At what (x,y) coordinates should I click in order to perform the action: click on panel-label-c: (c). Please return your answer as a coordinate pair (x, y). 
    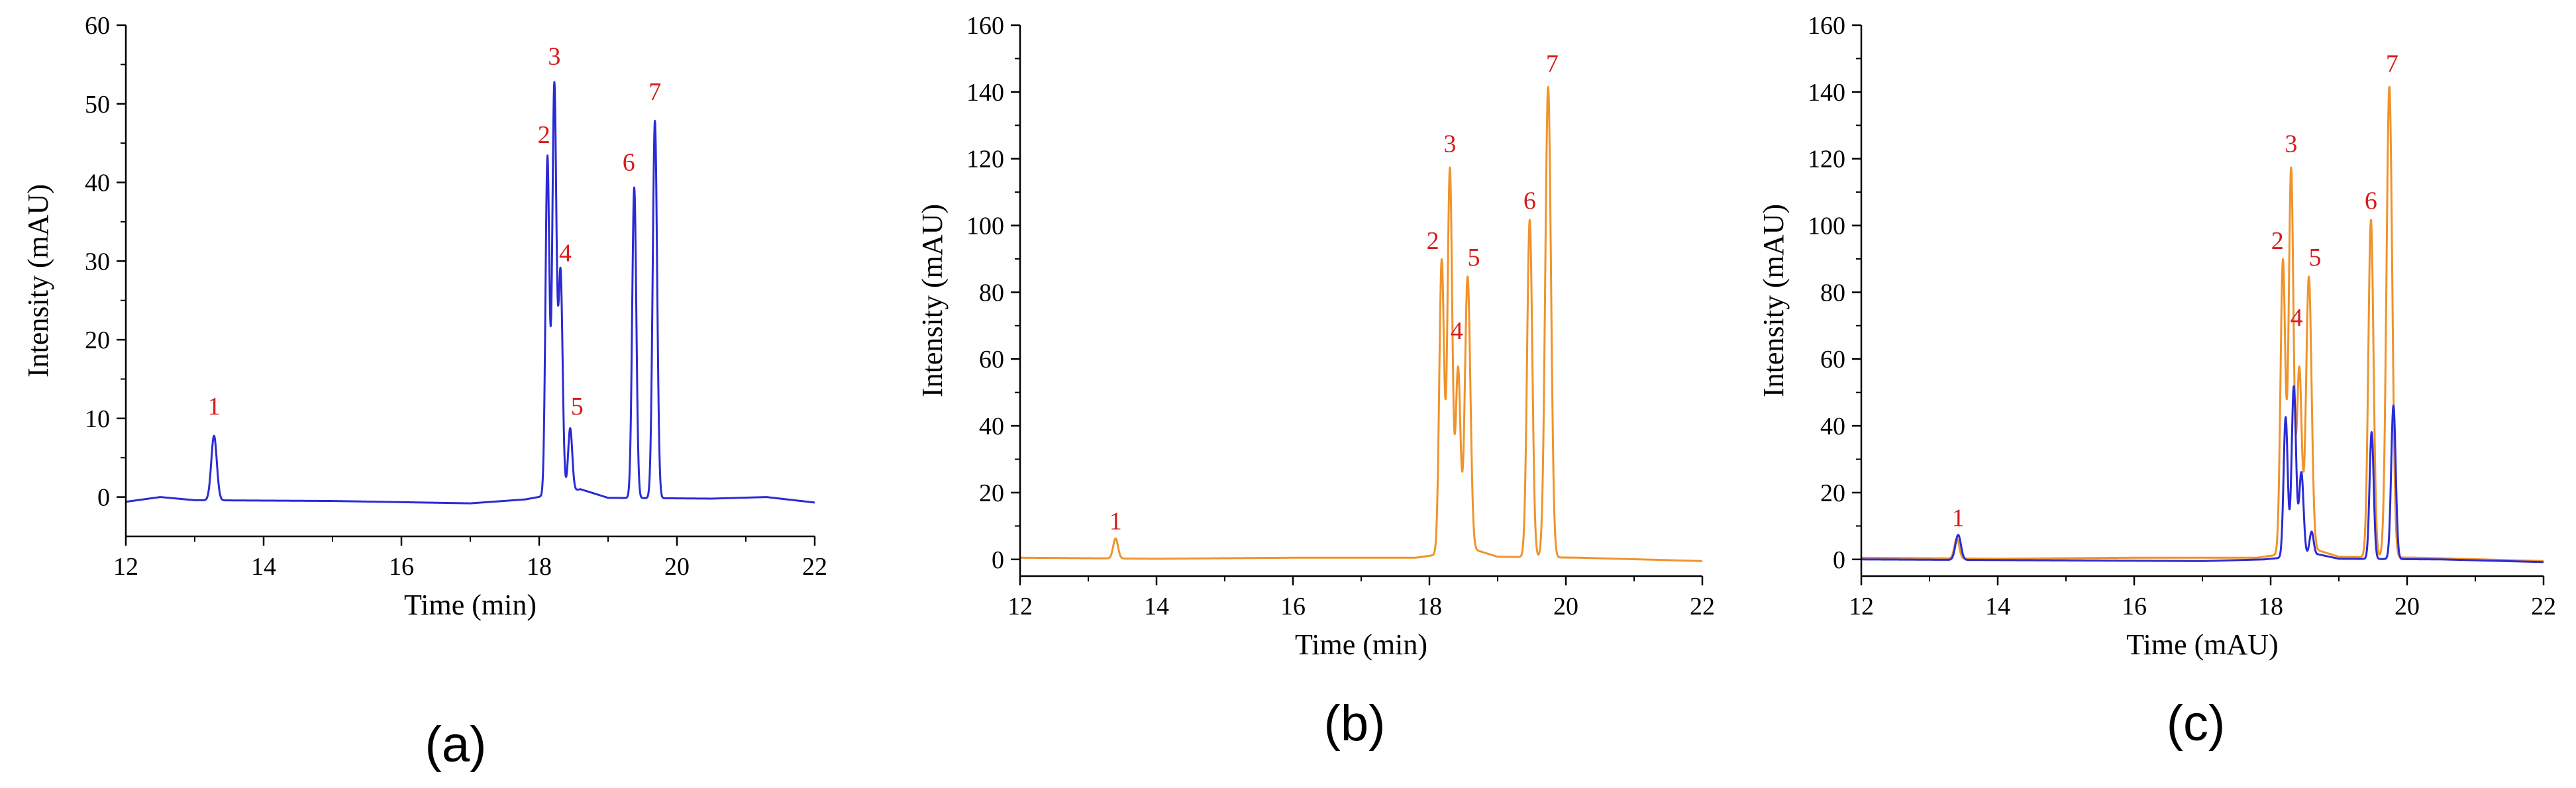
    Looking at the image, I should click on (2196, 723).